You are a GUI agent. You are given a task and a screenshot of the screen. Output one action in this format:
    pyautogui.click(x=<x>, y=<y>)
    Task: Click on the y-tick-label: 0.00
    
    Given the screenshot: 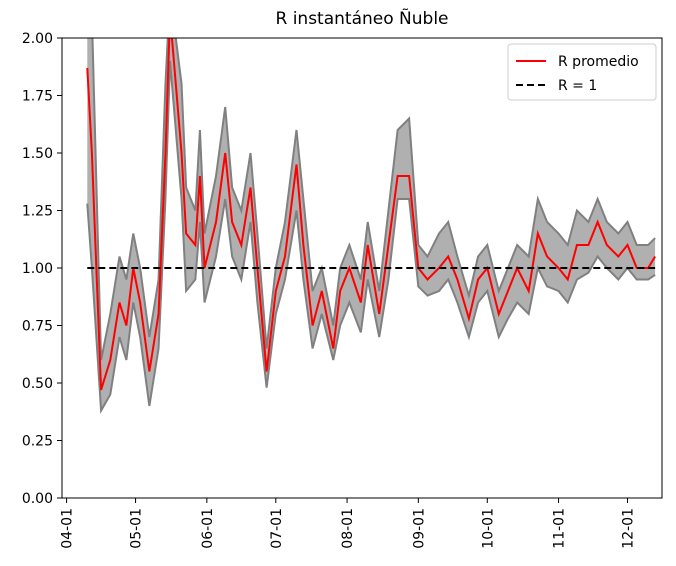 What is the action you would take?
    pyautogui.click(x=37, y=499)
    